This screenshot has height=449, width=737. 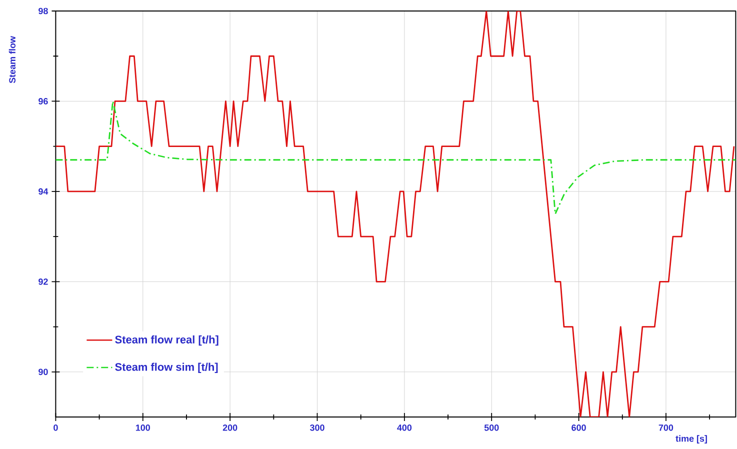 I want to click on legend-label: Steam flow sim [t/h], so click(x=166, y=367).